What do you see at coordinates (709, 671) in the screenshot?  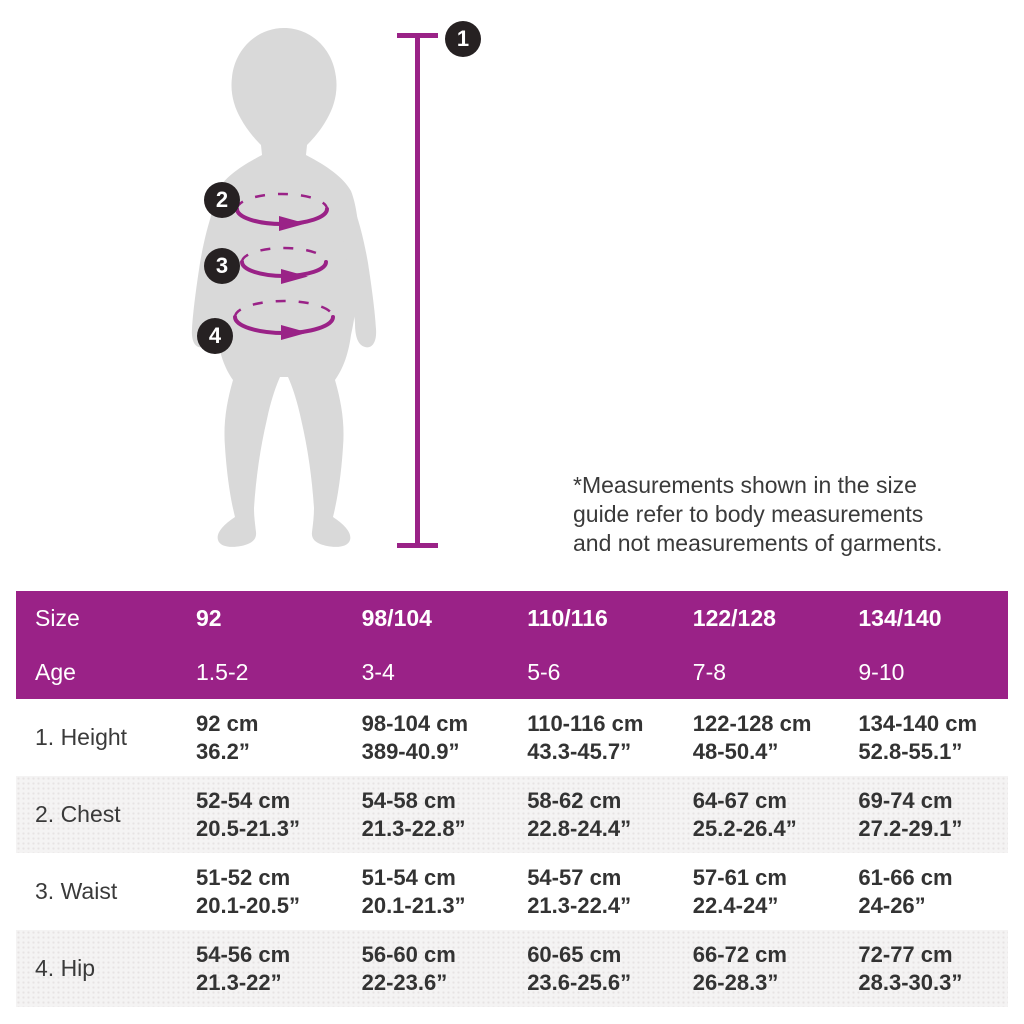 I see `age-value: 7-8` at bounding box center [709, 671].